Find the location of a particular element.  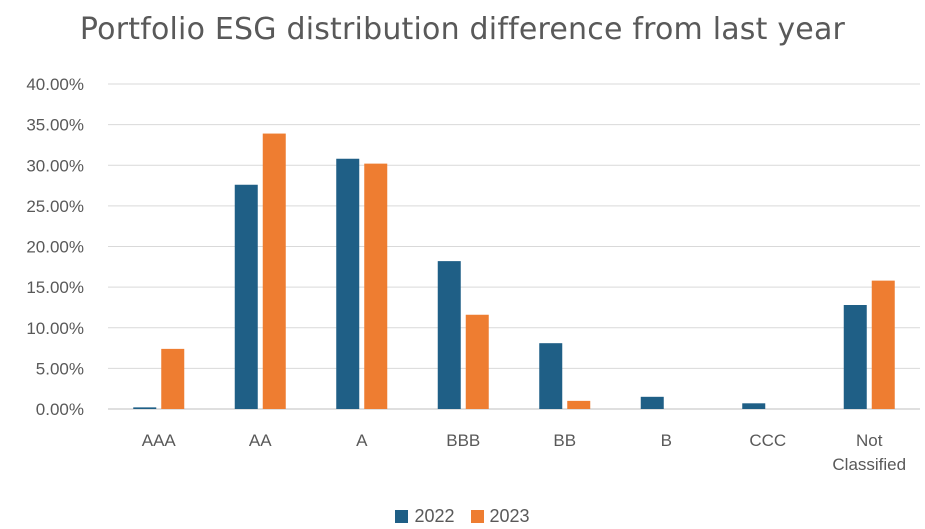

x-axis-categories: AAA AA A BBB BB B CCC Not Classified is located at coordinates (524, 452).